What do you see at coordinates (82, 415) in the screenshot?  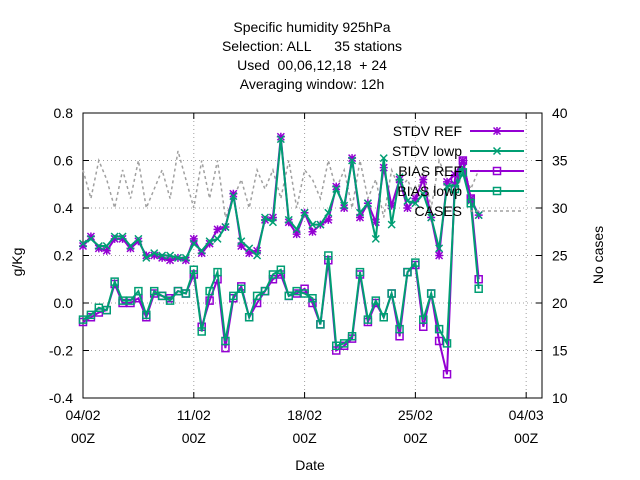 I see `x-tick-label: 04/02` at bounding box center [82, 415].